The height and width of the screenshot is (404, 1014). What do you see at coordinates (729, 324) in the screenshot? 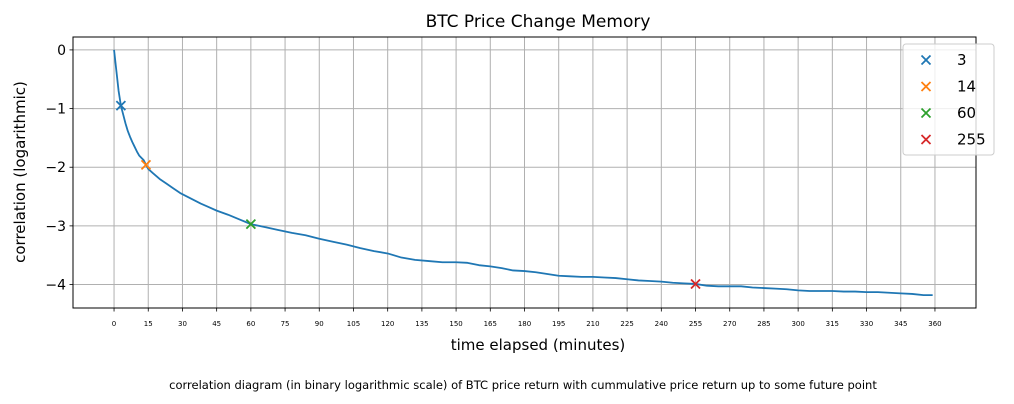
I see `x-tick-label: 270` at bounding box center [729, 324].